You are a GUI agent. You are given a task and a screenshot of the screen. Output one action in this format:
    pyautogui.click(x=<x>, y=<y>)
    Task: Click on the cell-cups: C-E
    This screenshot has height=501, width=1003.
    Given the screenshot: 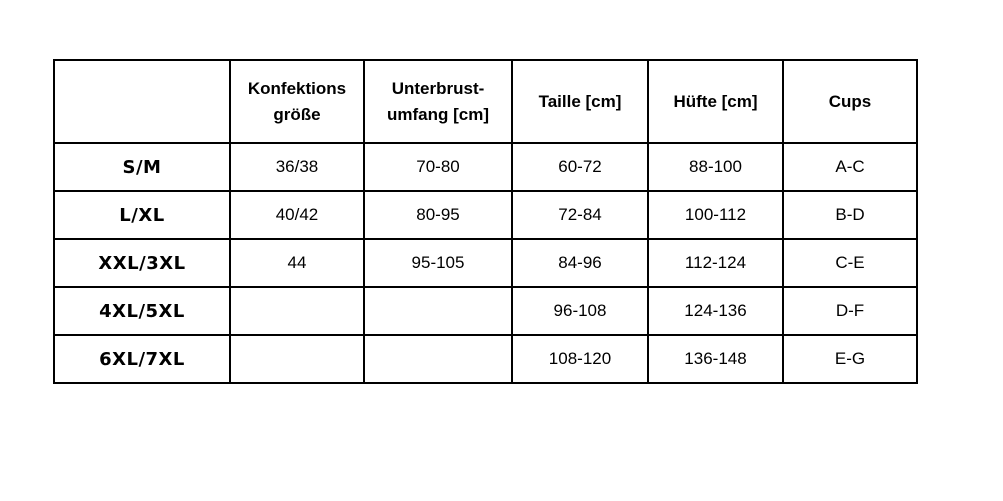 What is the action you would take?
    pyautogui.click(x=850, y=263)
    